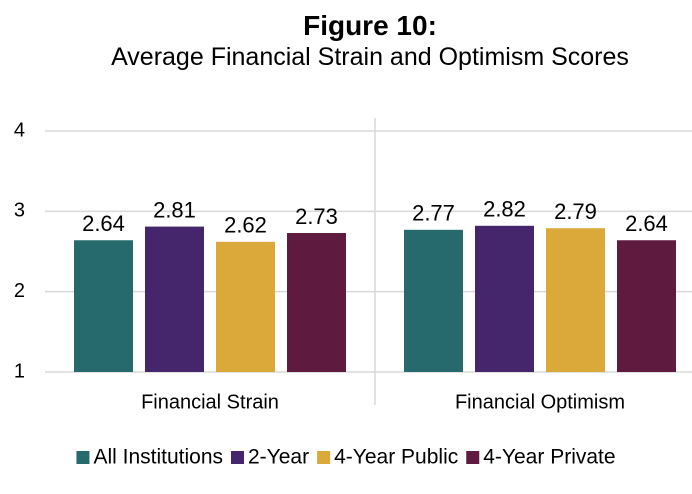  What do you see at coordinates (158, 457) in the screenshot?
I see `legend-label: All Institutions` at bounding box center [158, 457].